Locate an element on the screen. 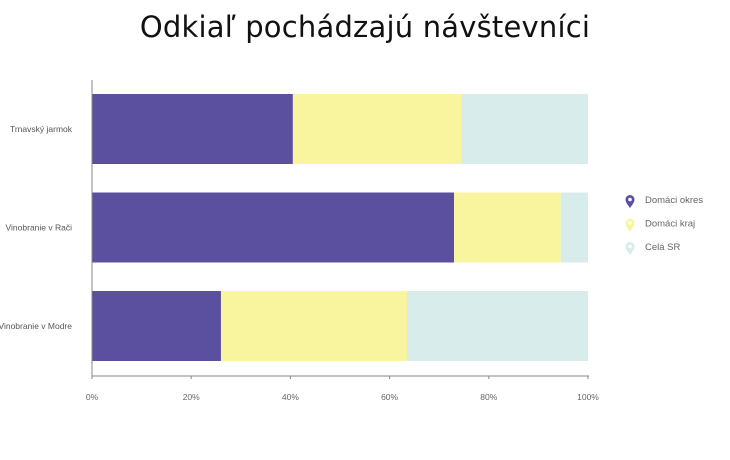  x-tick-label: 60% is located at coordinates (389, 397).